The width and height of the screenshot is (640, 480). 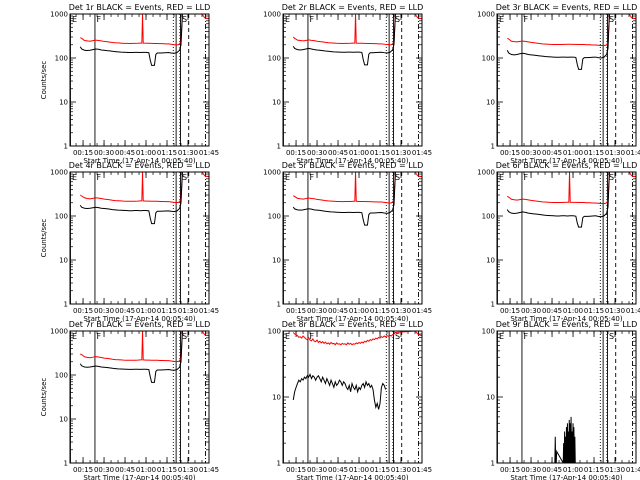 What do you see at coordinates (353, 324) in the screenshot?
I see `chart-title: Det 8r BLACK = Events, RED = LLD` at bounding box center [353, 324].